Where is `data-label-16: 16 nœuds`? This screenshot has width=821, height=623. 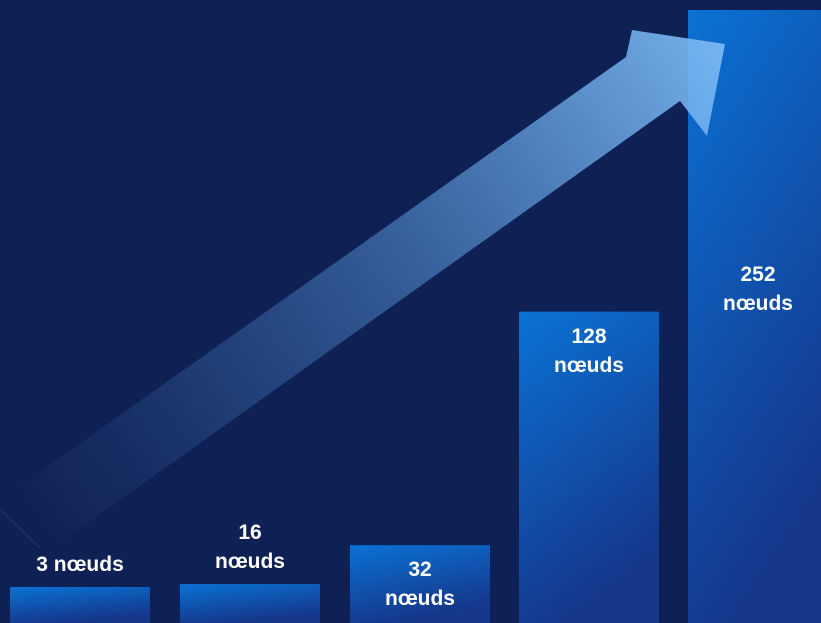 data-label-16: 16 nœuds is located at coordinates (250, 547).